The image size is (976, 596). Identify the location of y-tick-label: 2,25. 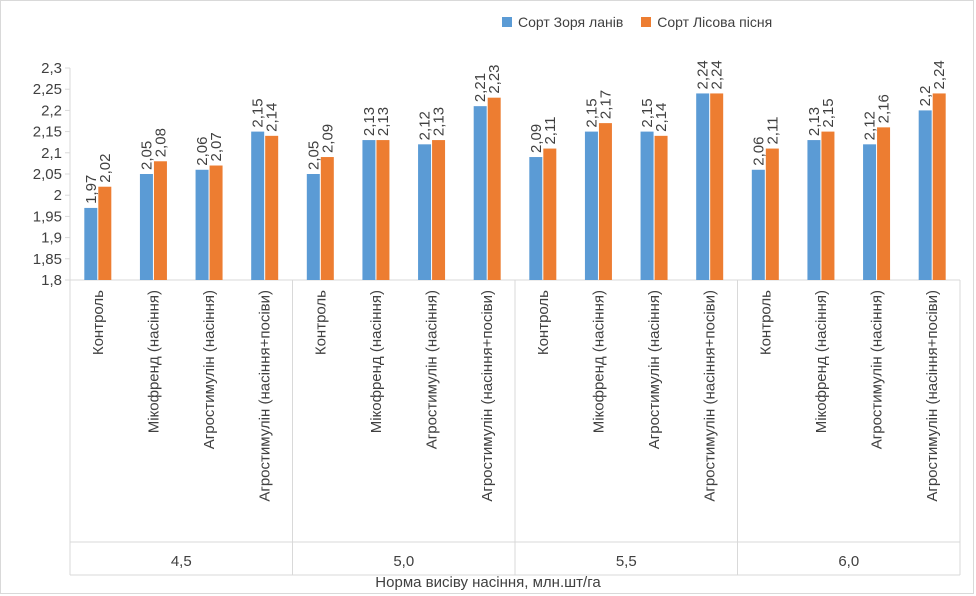
(47, 89).